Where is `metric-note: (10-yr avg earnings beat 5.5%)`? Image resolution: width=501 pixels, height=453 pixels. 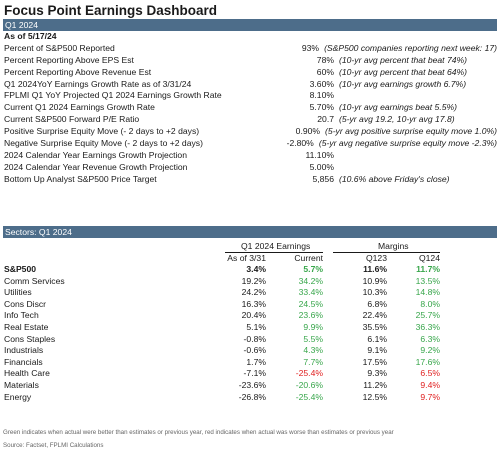
metric-note: (10-yr avg earnings beat 5.5%) is located at coordinates (398, 107).